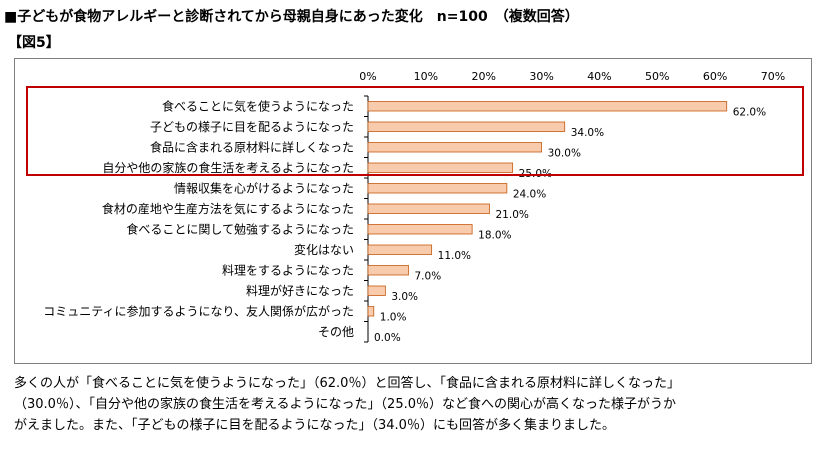 The width and height of the screenshot is (827, 451). Describe the element at coordinates (529, 194) in the screenshot. I see `value-label: 24.0%` at that location.